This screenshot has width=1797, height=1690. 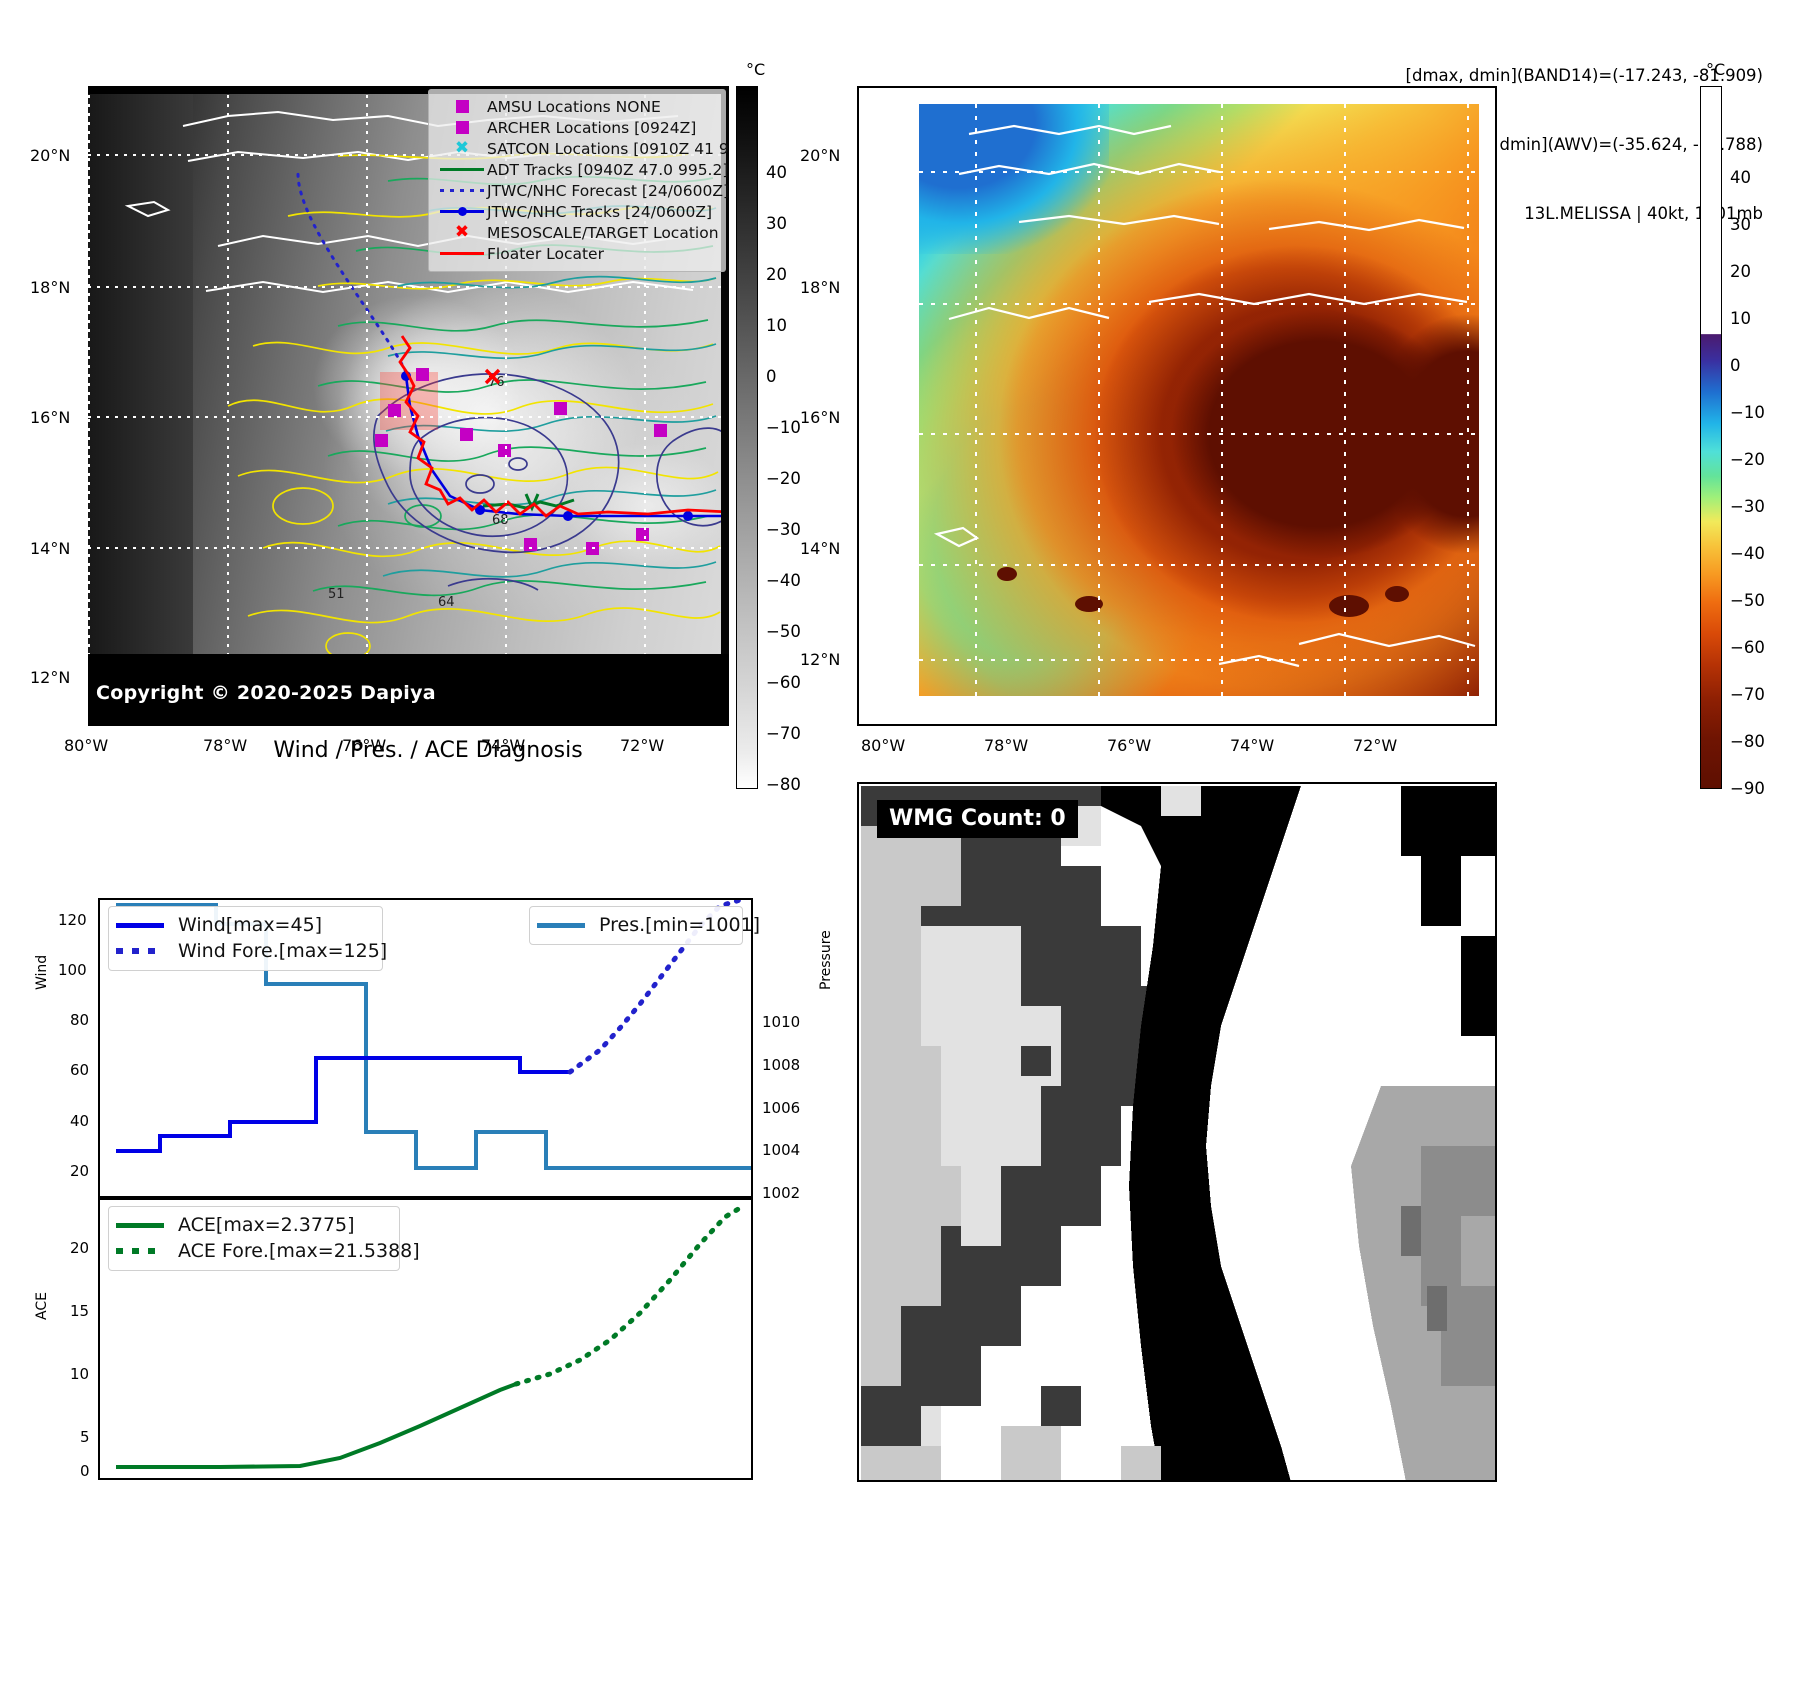 I want to click on awv-image, so click(x=1199, y=400).